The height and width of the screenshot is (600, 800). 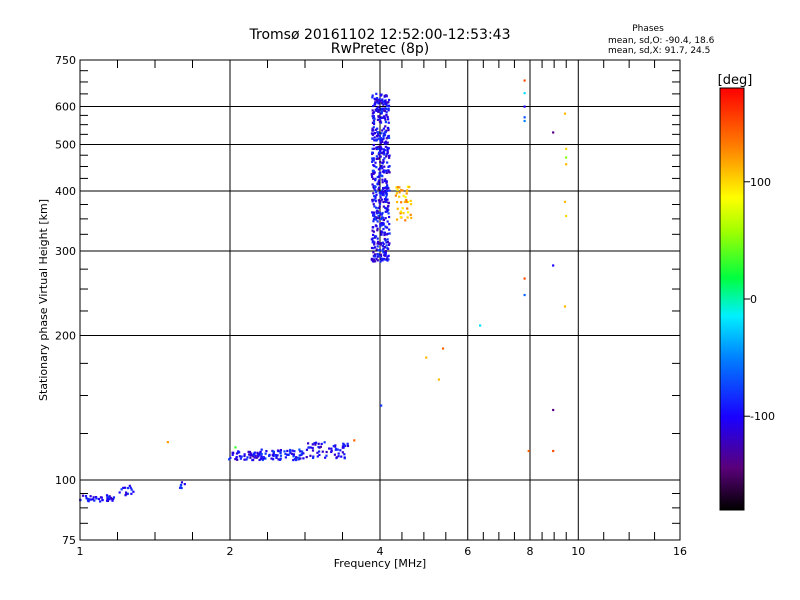 What do you see at coordinates (659, 51) in the screenshot?
I see `legend-line-x: mean, sd,X: 91.7, 24.5` at bounding box center [659, 51].